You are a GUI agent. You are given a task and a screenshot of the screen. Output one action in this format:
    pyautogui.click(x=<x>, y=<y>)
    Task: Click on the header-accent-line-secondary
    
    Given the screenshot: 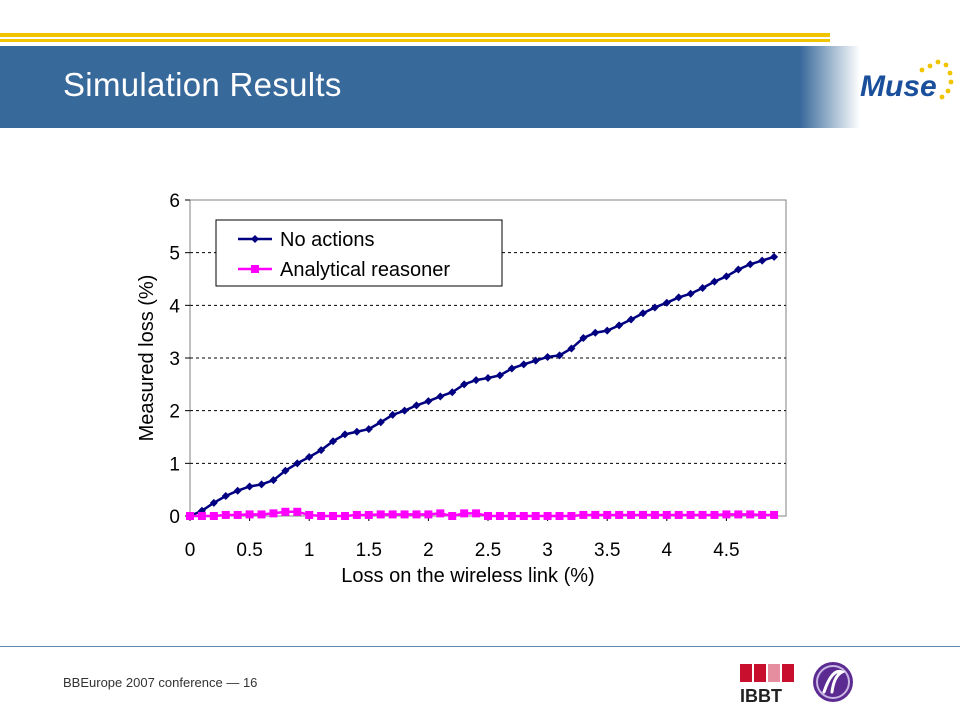 What is the action you would take?
    pyautogui.click(x=415, y=40)
    